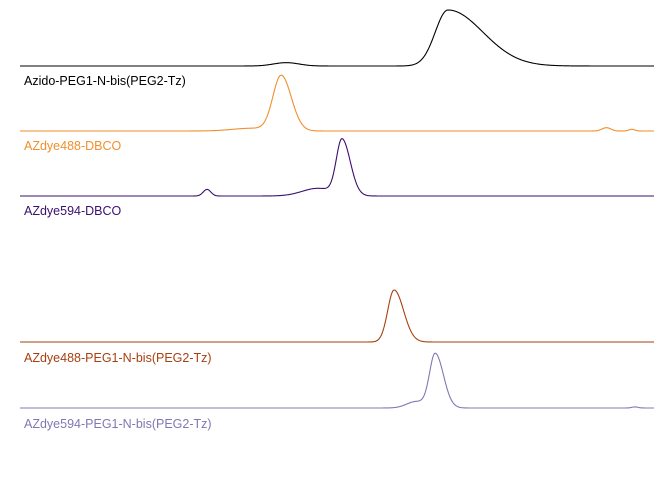 The image size is (672, 480). What do you see at coordinates (337, 380) in the screenshot?
I see `trace-5-line` at bounding box center [337, 380].